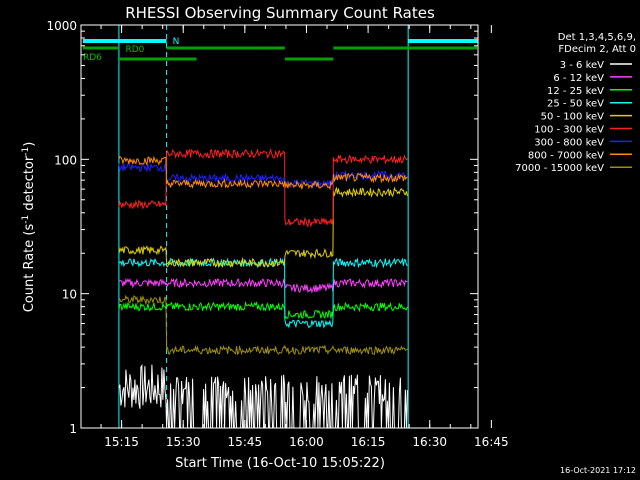 The image size is (640, 480). I want to click on y-axis-label-mid: detector, so click(29, 185).